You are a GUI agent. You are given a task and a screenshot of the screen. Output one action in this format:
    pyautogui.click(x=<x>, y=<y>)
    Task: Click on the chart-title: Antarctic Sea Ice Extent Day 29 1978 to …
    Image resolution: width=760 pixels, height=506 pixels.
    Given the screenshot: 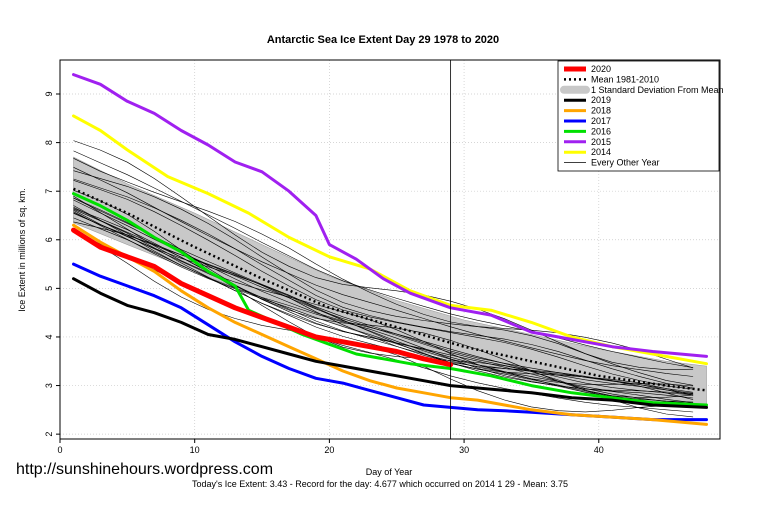 What is the action you would take?
    pyautogui.click(x=383, y=40)
    